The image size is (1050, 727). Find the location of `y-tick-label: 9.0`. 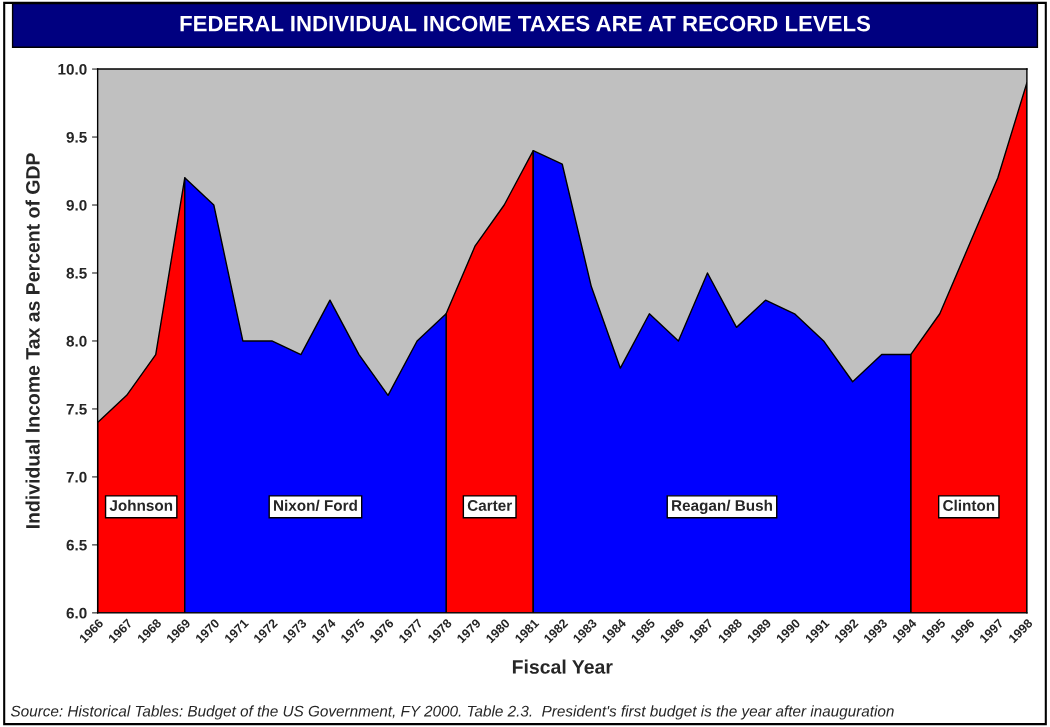

y-tick-label: 9.0 is located at coordinates (76, 205).